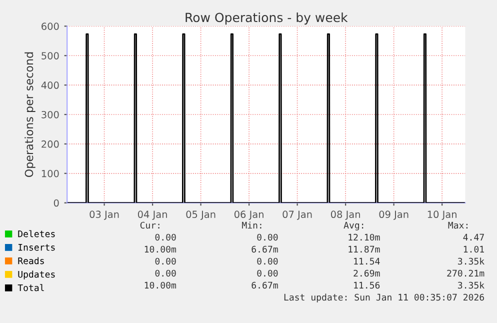 The image size is (497, 323). I want to click on x-tick-label: 05 Jan, so click(201, 215).